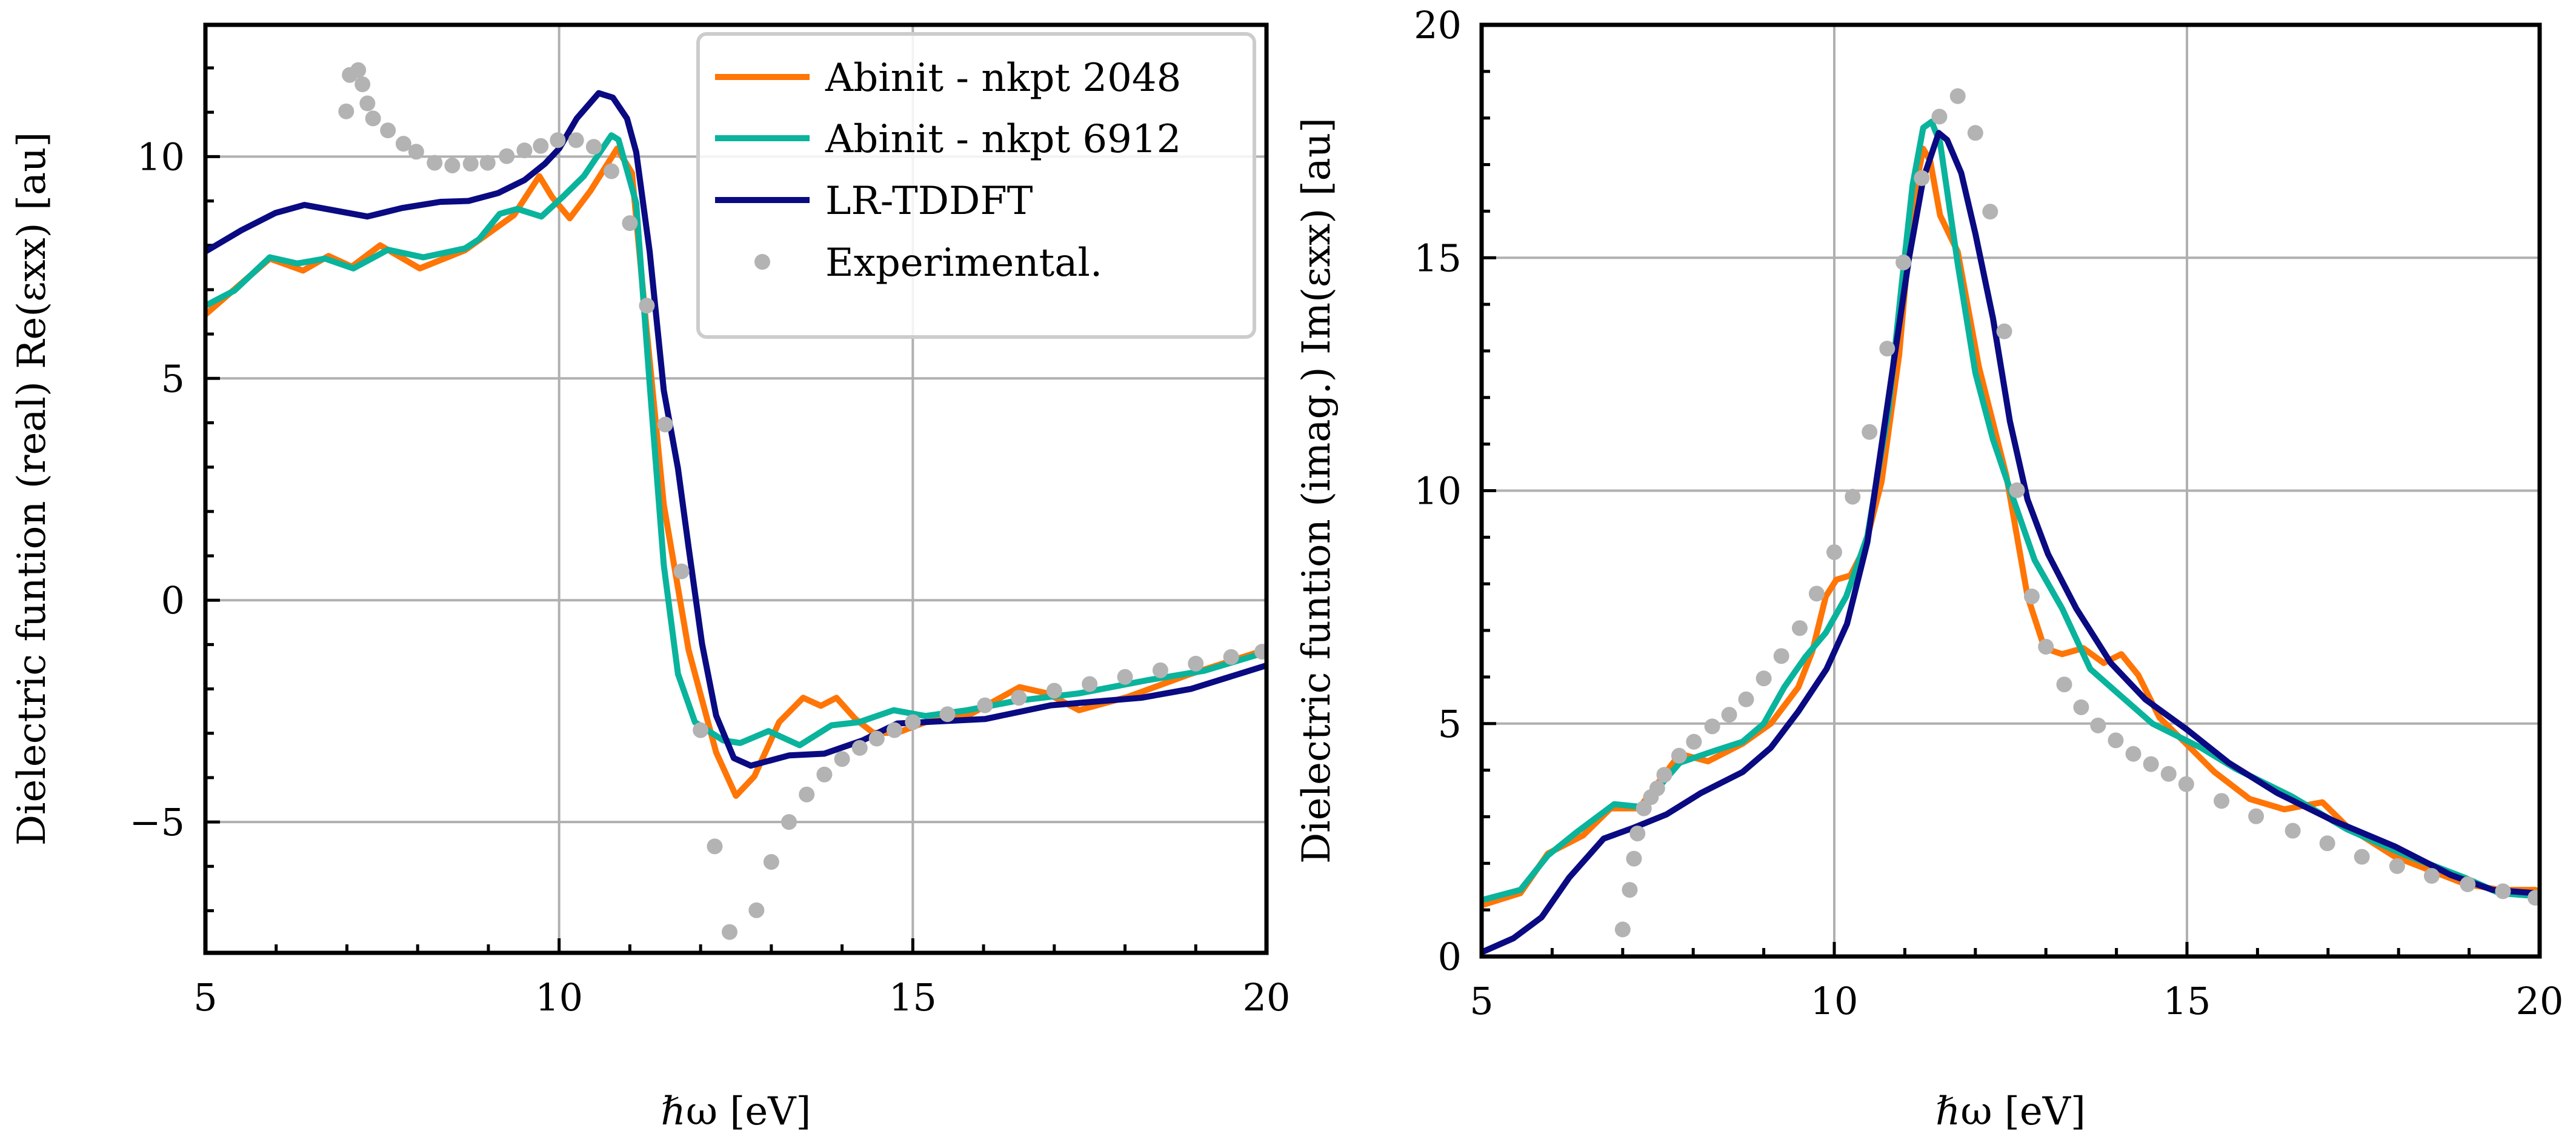 This screenshot has height=1145, width=2576. Describe the element at coordinates (1450, 724) in the screenshot. I see `y-tick-label: 5` at that location.